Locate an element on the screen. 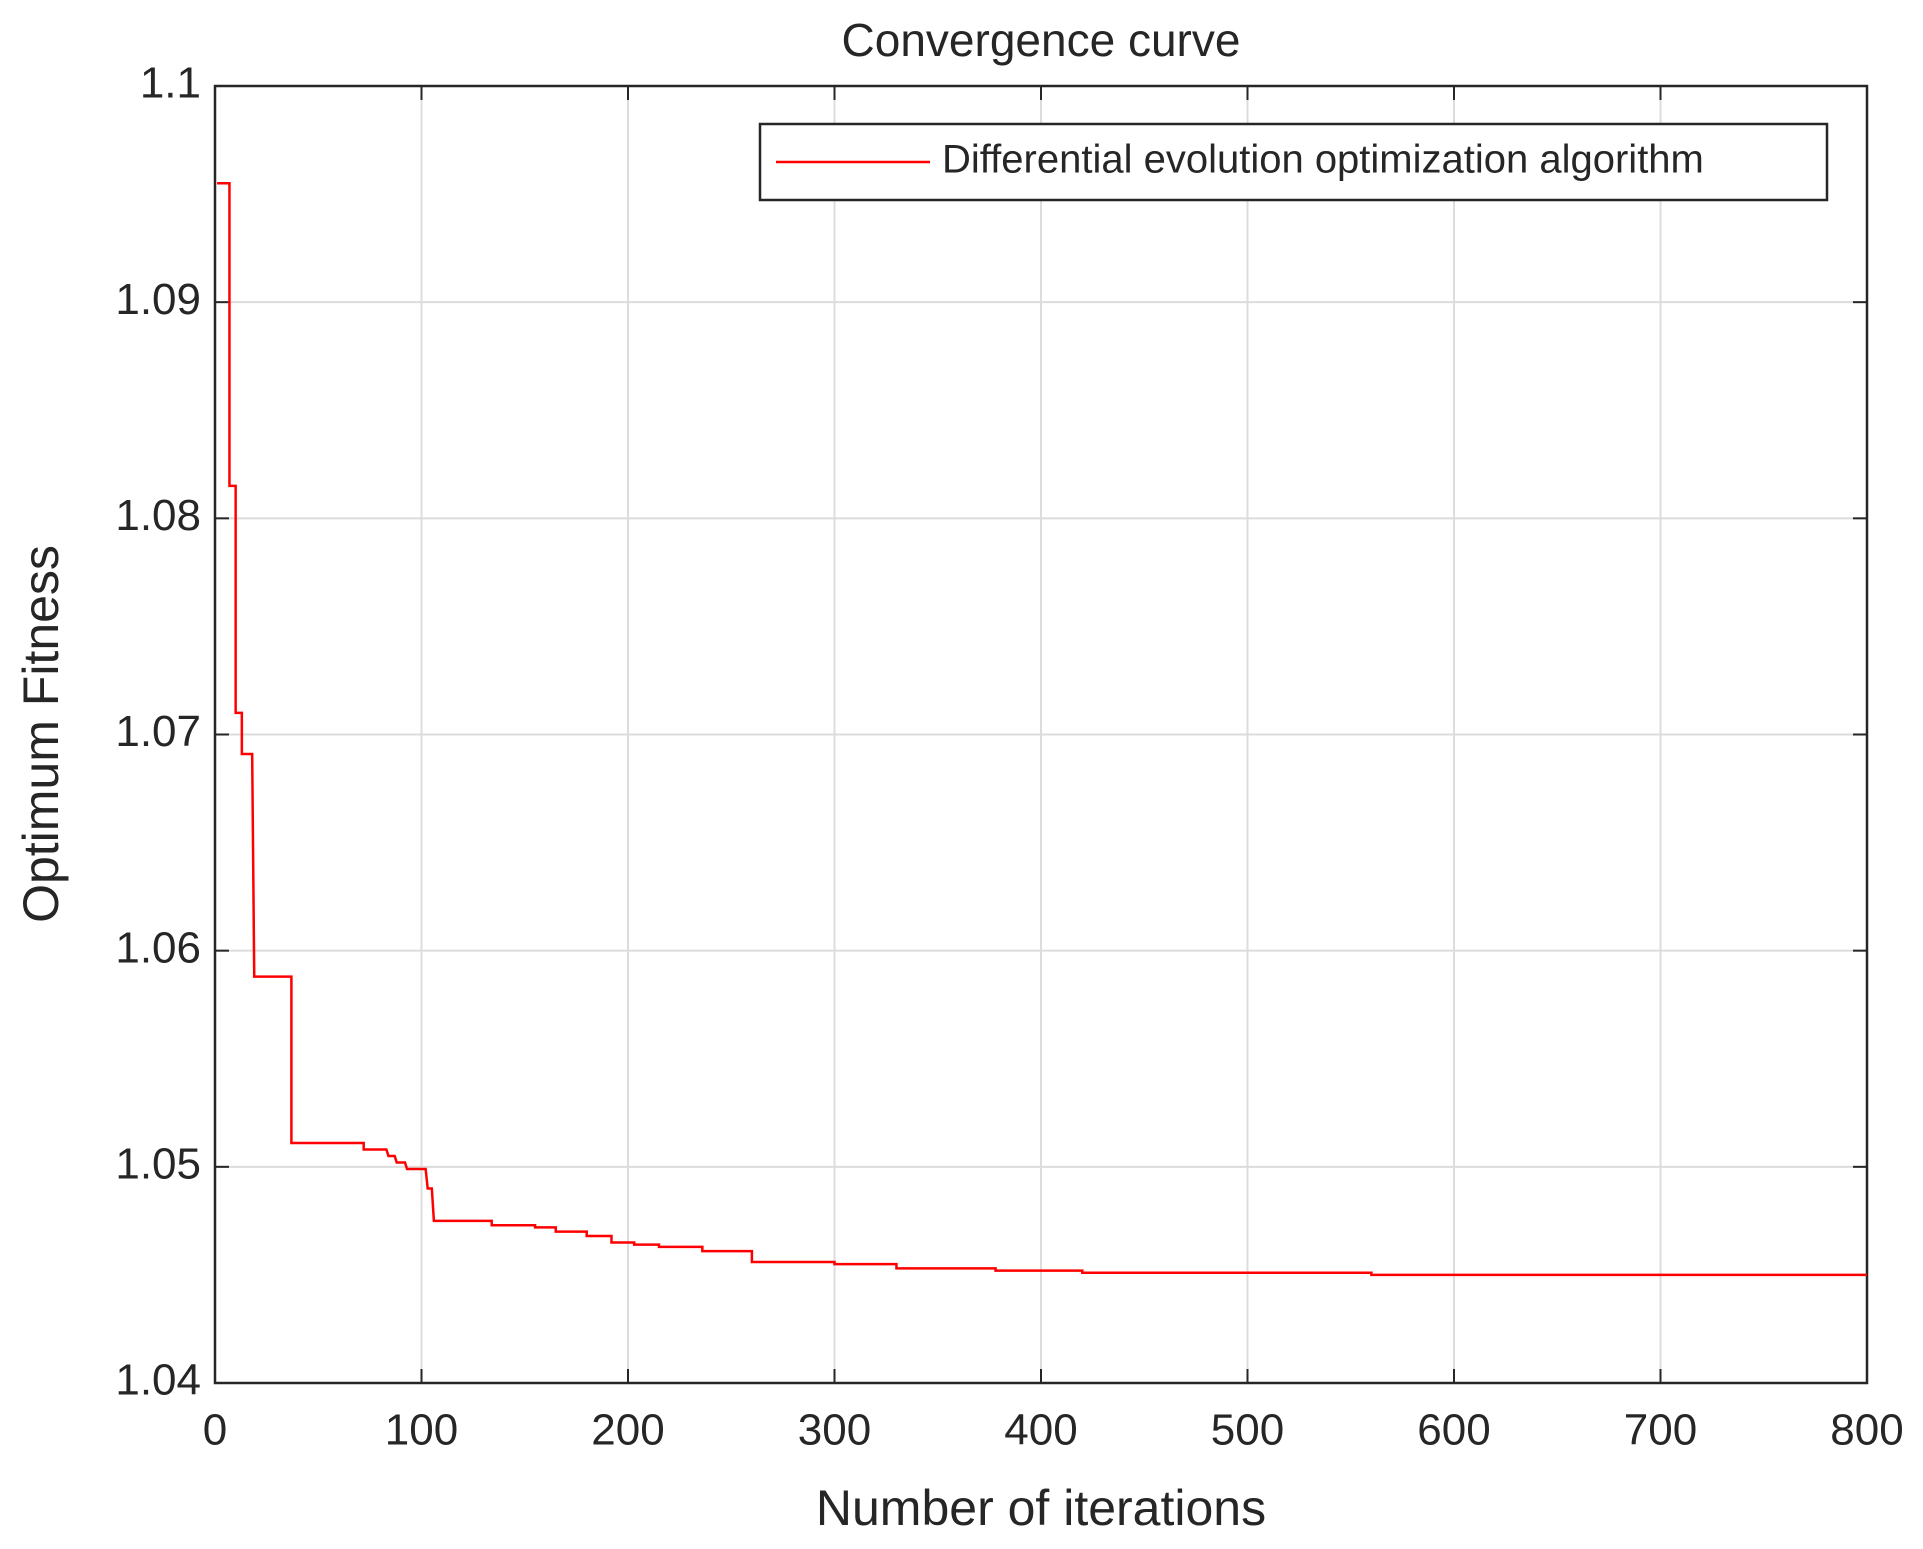 The height and width of the screenshot is (1549, 1923). legend-box is located at coordinates (1293, 162).